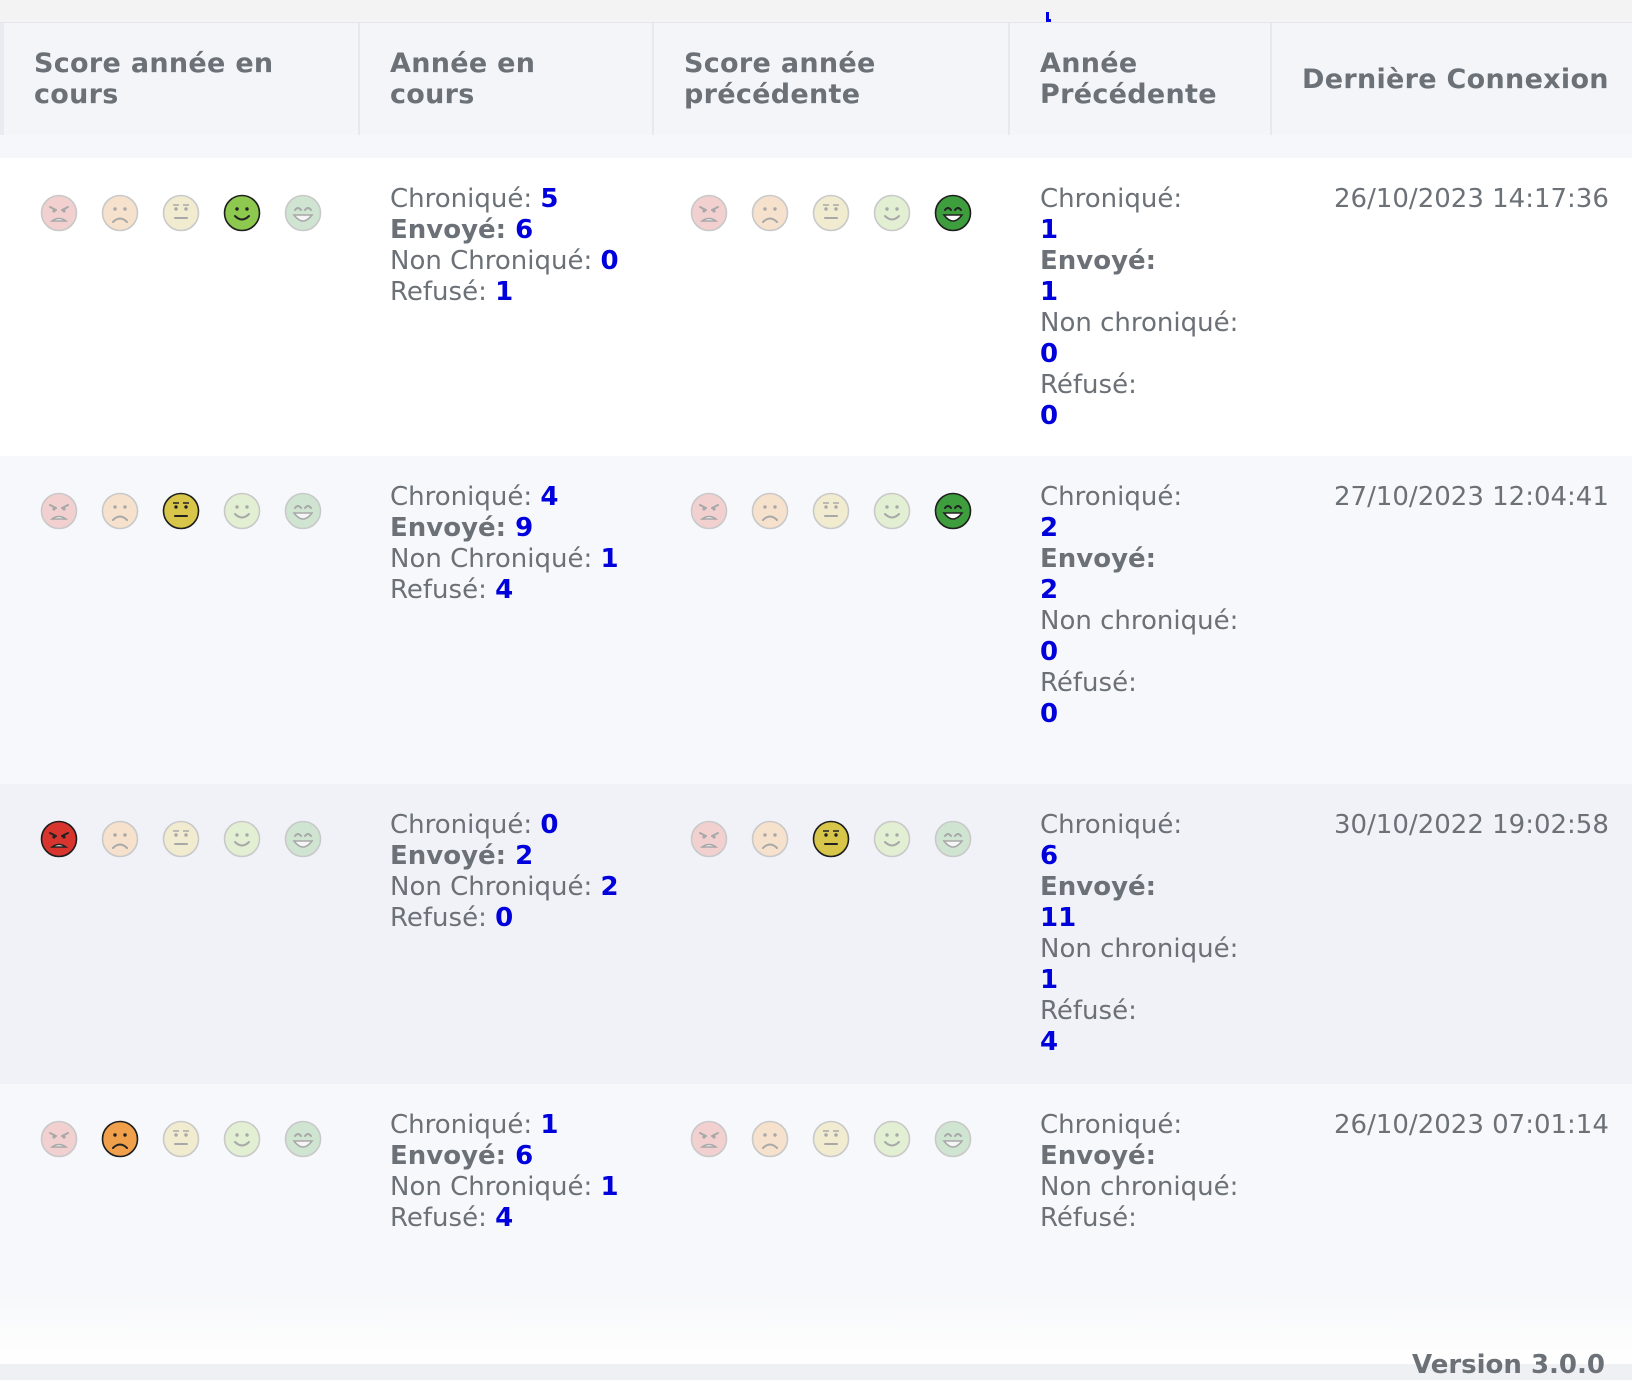  I want to click on stat-value: 11, so click(1058, 918).